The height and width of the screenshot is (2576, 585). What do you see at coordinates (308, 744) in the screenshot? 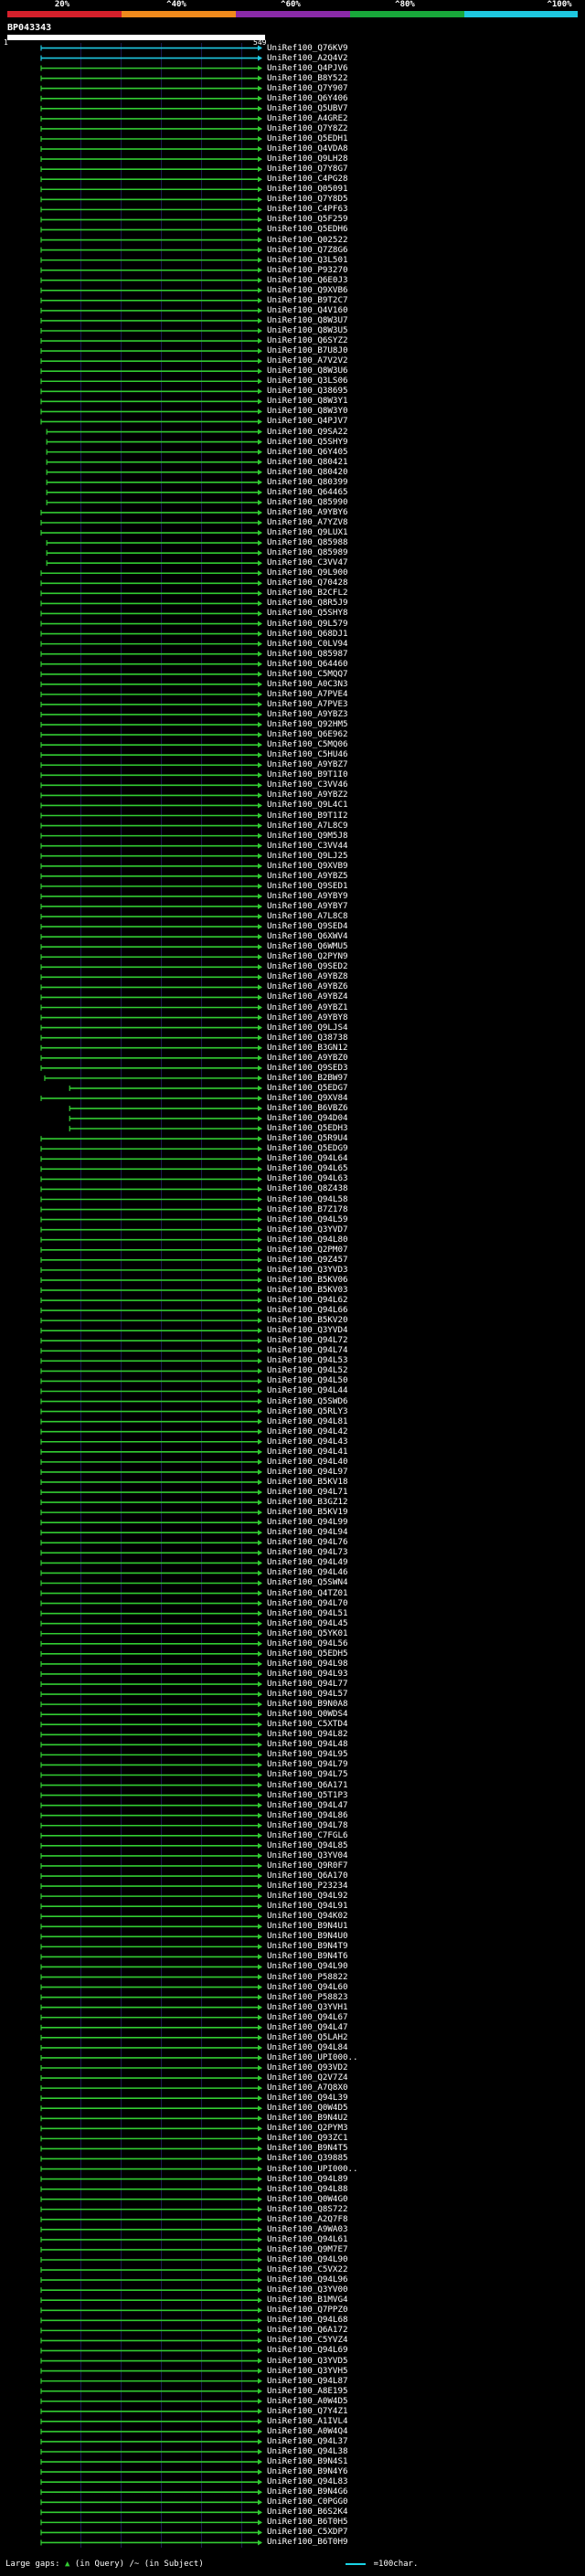
I see `hit-label: UniRef100_C5MQ06` at bounding box center [308, 744].